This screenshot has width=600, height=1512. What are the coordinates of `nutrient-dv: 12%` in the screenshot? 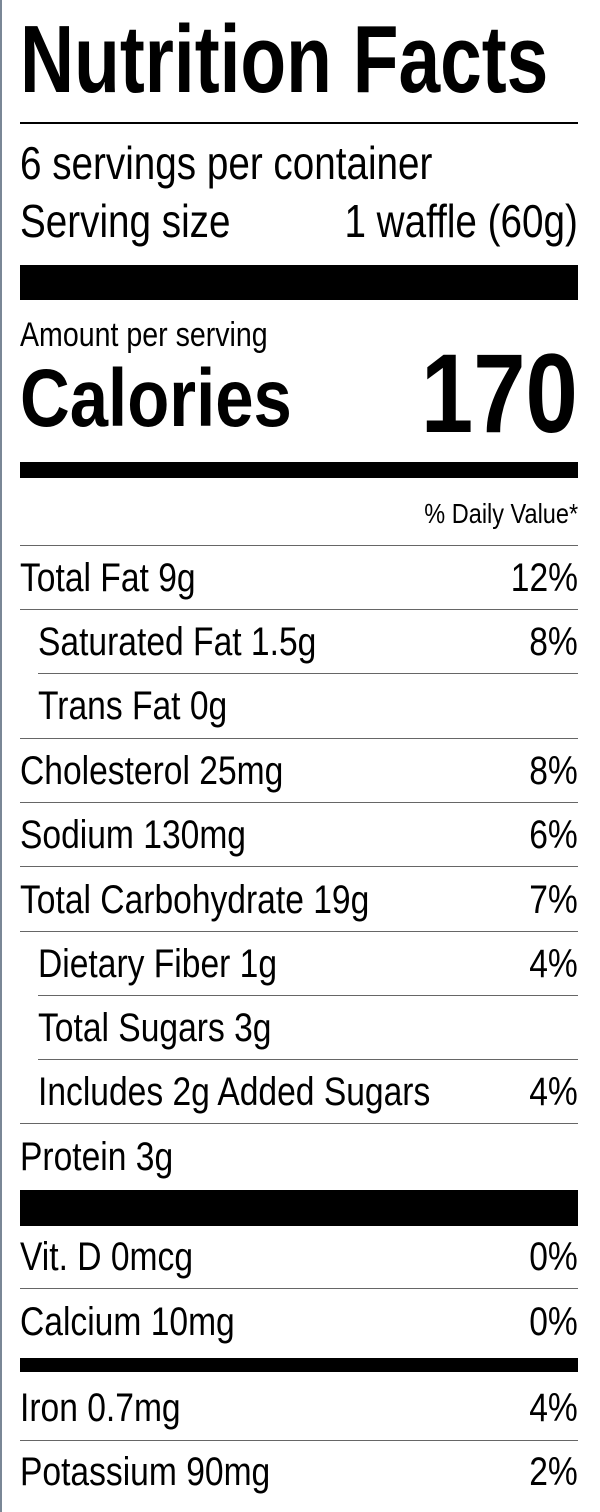 It's located at (544, 578).